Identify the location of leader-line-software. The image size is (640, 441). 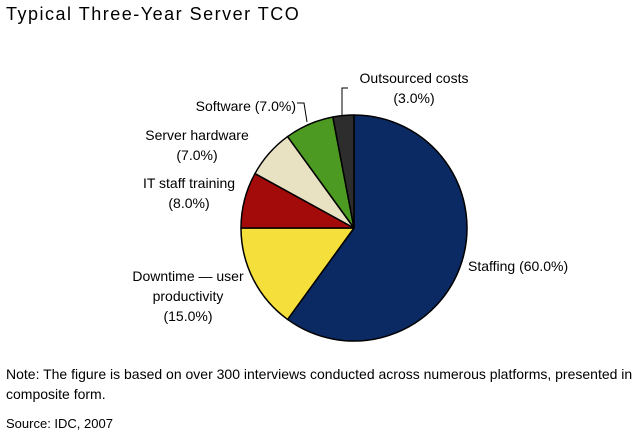
(302, 112).